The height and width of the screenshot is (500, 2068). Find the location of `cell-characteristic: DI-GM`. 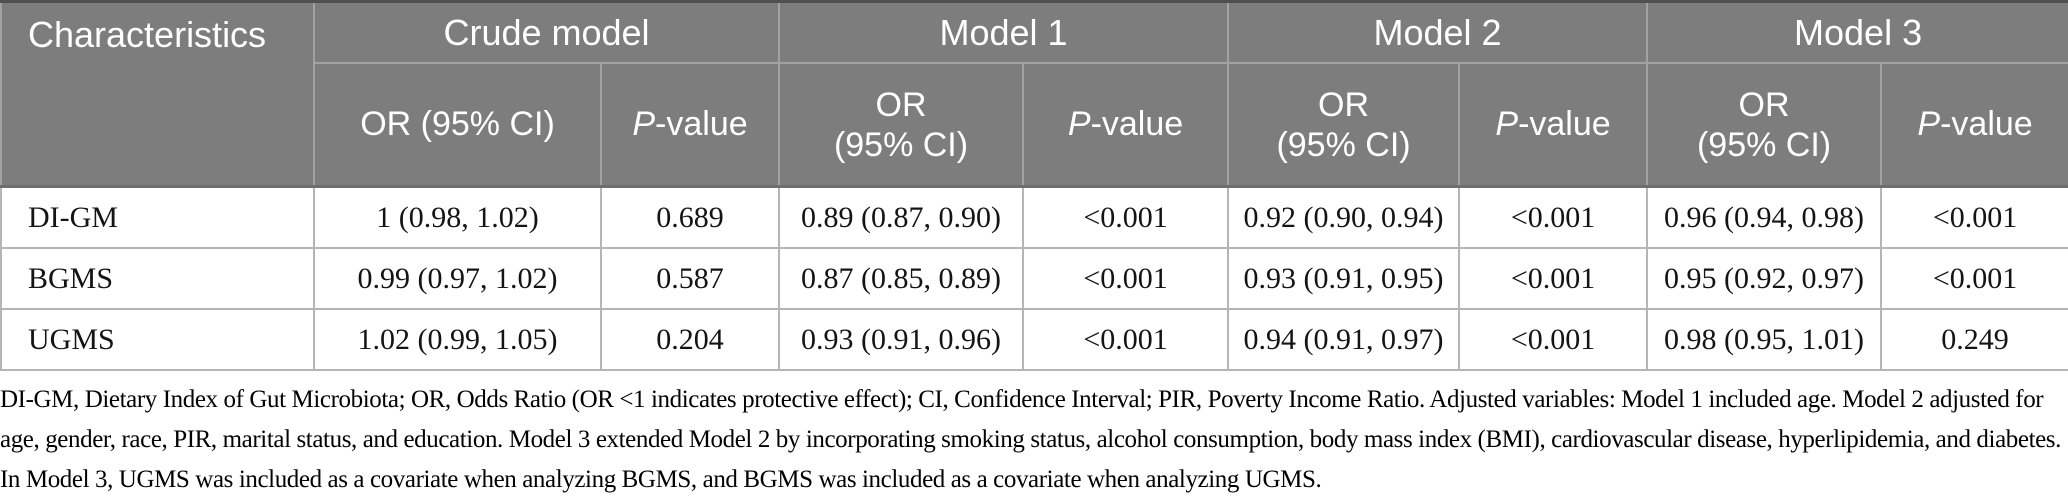

cell-characteristic: DI-GM is located at coordinates (157, 217).